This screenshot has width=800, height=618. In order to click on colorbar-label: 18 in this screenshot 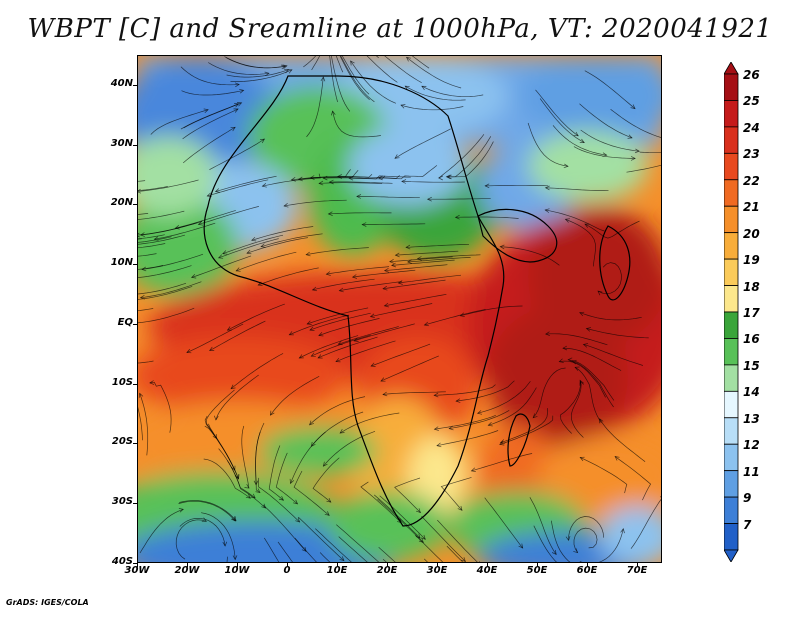, I will do `click(751, 286)`.